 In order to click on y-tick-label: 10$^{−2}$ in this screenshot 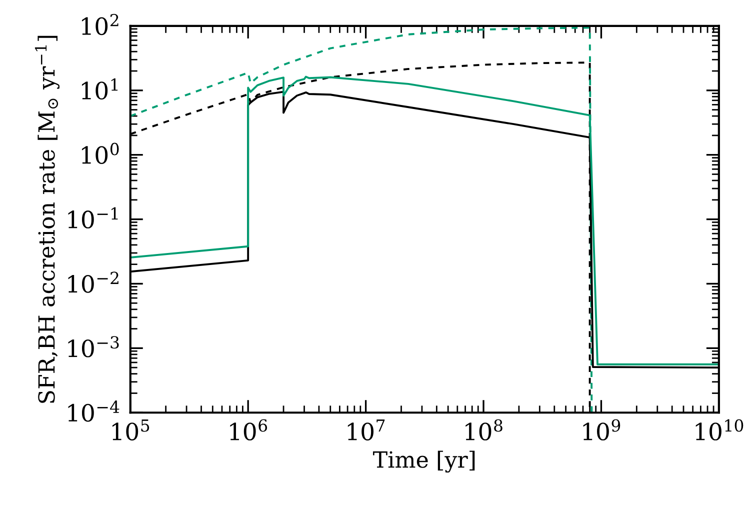, I will do `click(93, 282)`.